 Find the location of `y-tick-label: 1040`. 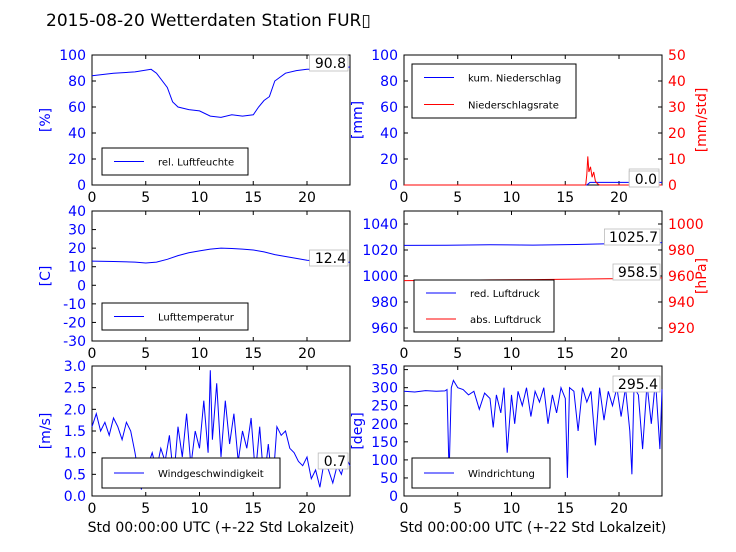

y-tick-label: 1040 is located at coordinates (380, 225).